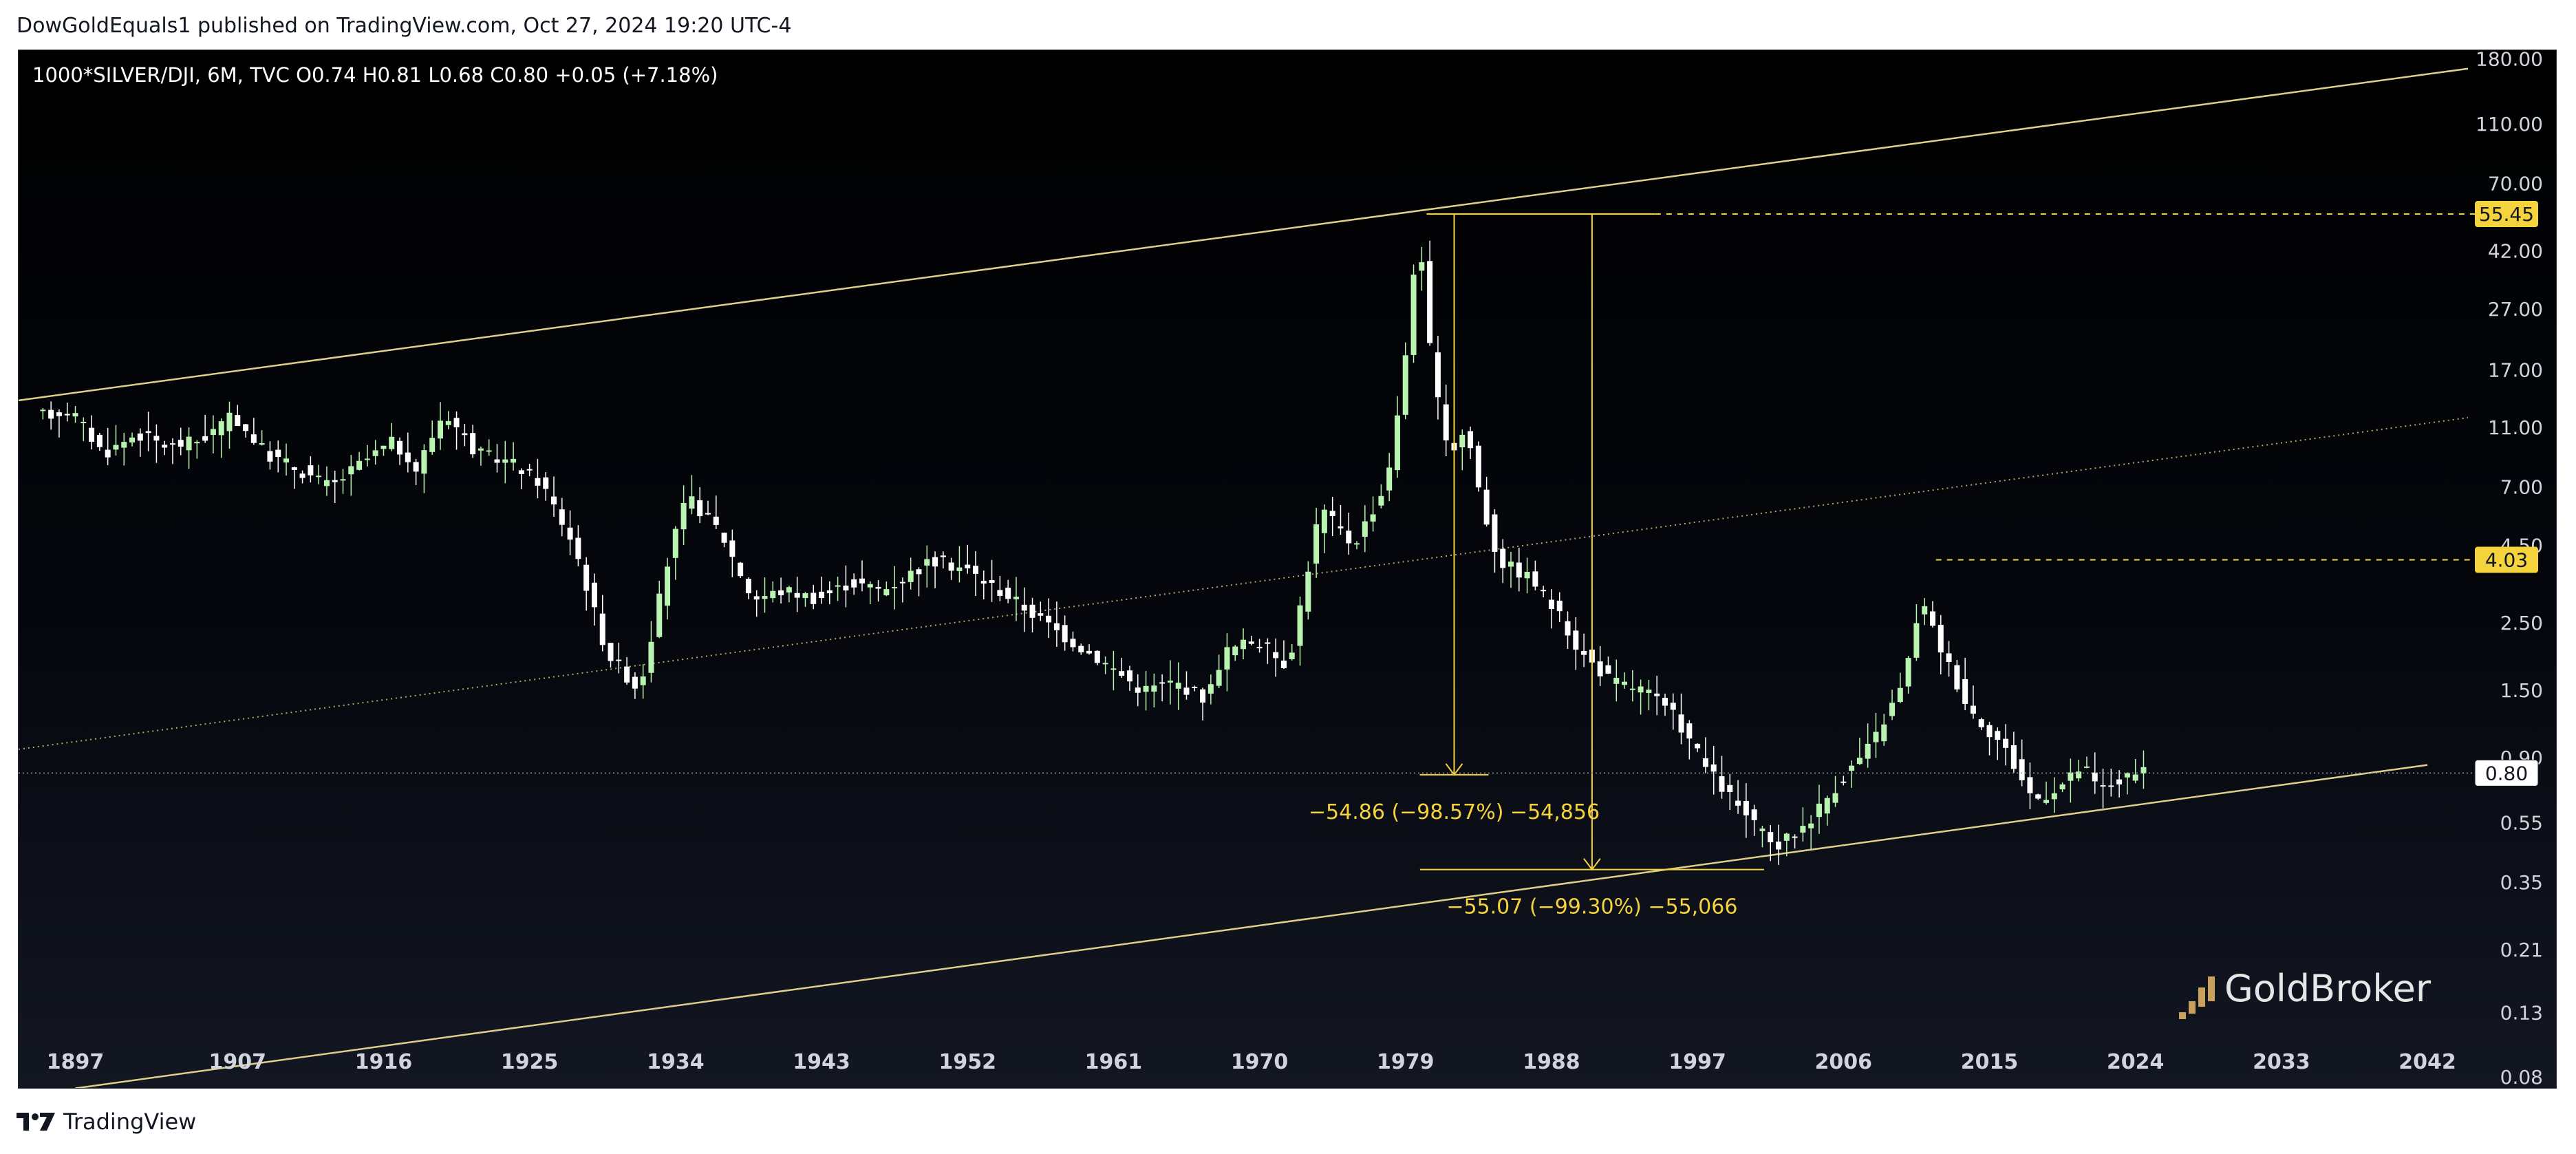 Image resolution: width=2576 pixels, height=1154 pixels. I want to click on price-label: 0.80, so click(2506, 773).